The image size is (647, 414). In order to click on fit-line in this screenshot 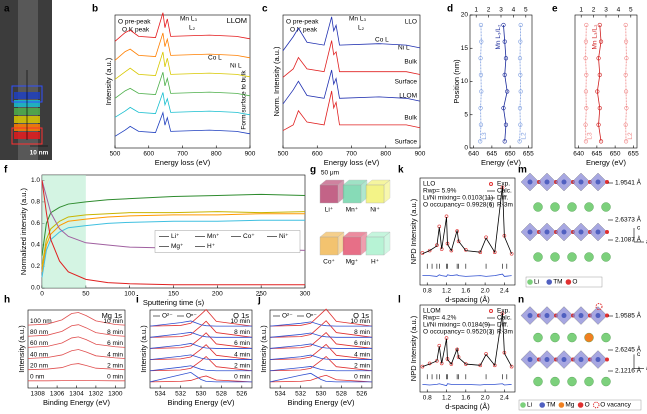, I will do `click(467, 385)`.